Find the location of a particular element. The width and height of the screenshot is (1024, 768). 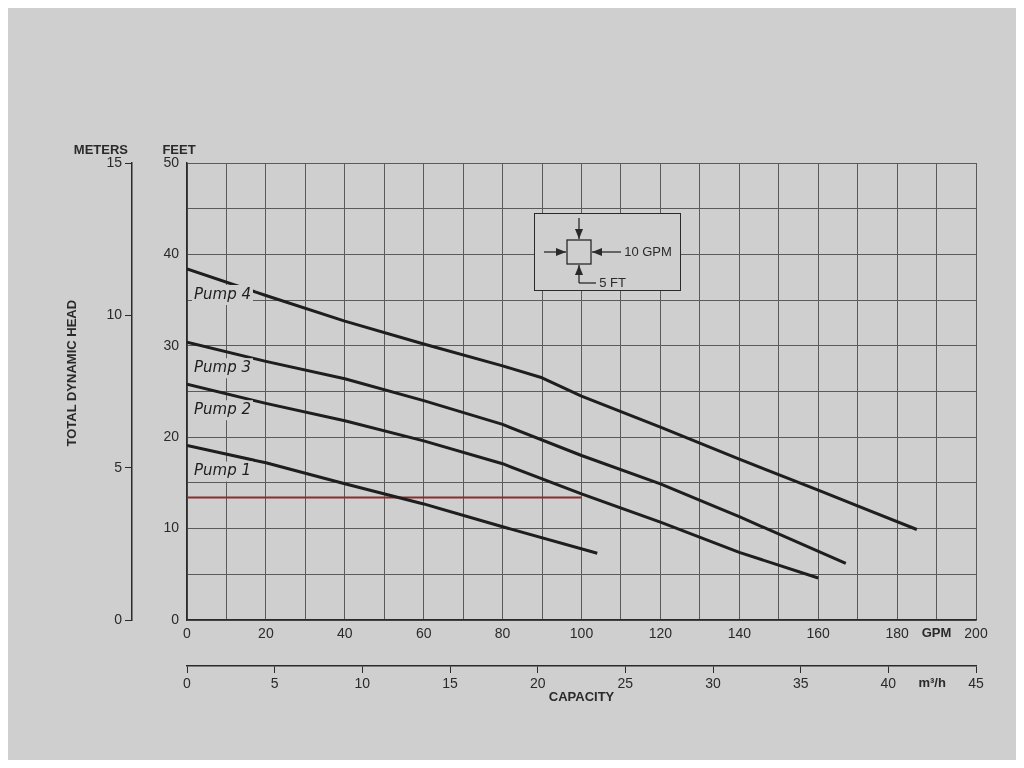

y2-tick-label: 10 is located at coordinates (114, 314).